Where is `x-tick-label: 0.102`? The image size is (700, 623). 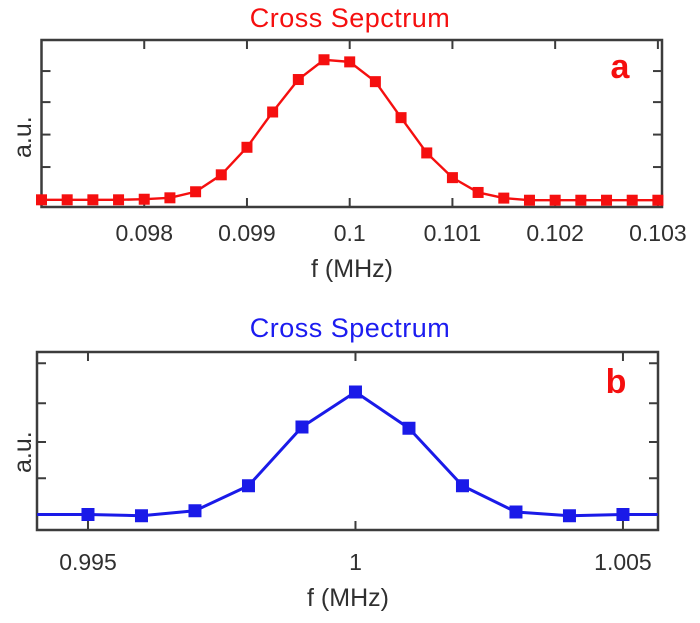 x-tick-label: 0.102 is located at coordinates (555, 233).